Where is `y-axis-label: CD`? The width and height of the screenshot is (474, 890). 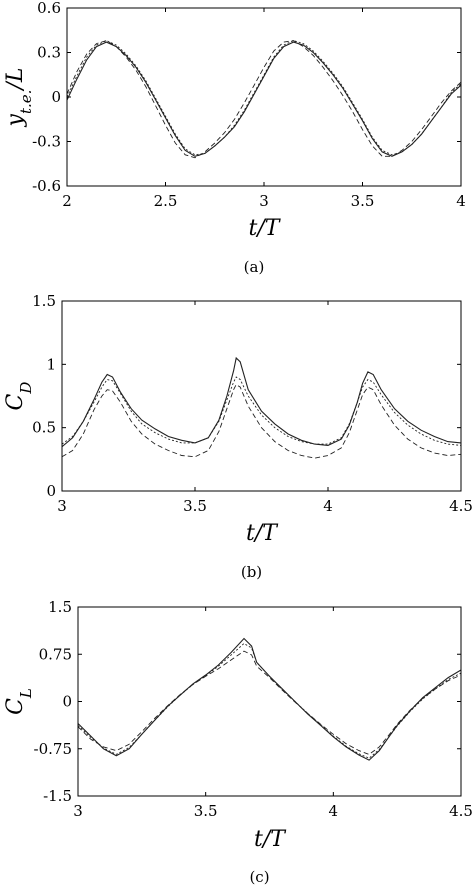 y-axis-label: CD is located at coordinates (19, 396).